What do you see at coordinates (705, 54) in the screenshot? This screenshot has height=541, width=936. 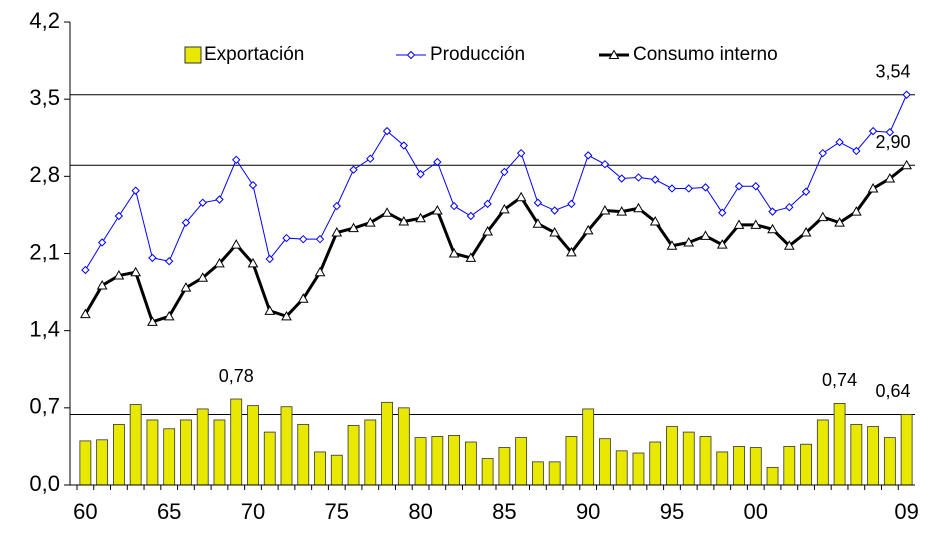 I see `legend-label: Consumo interno` at bounding box center [705, 54].